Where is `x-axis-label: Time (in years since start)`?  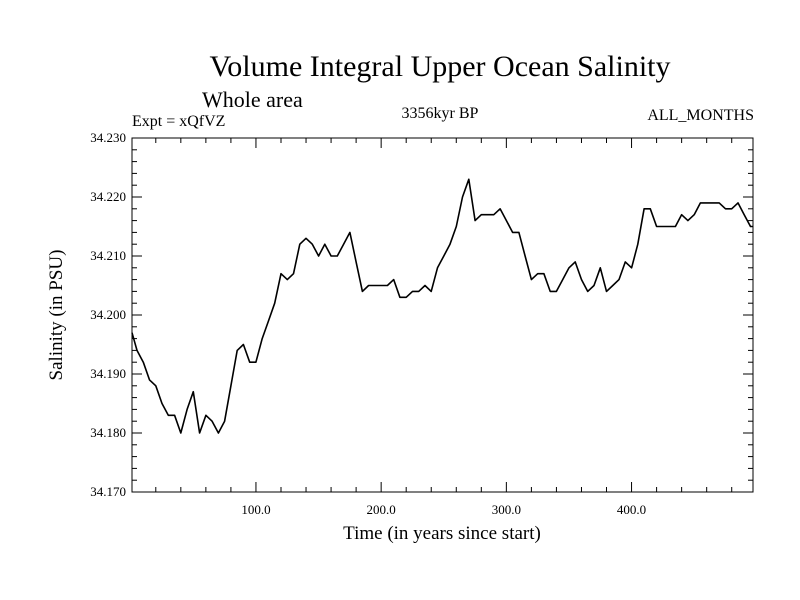
x-axis-label: Time (in years since start) is located at coordinates (442, 533).